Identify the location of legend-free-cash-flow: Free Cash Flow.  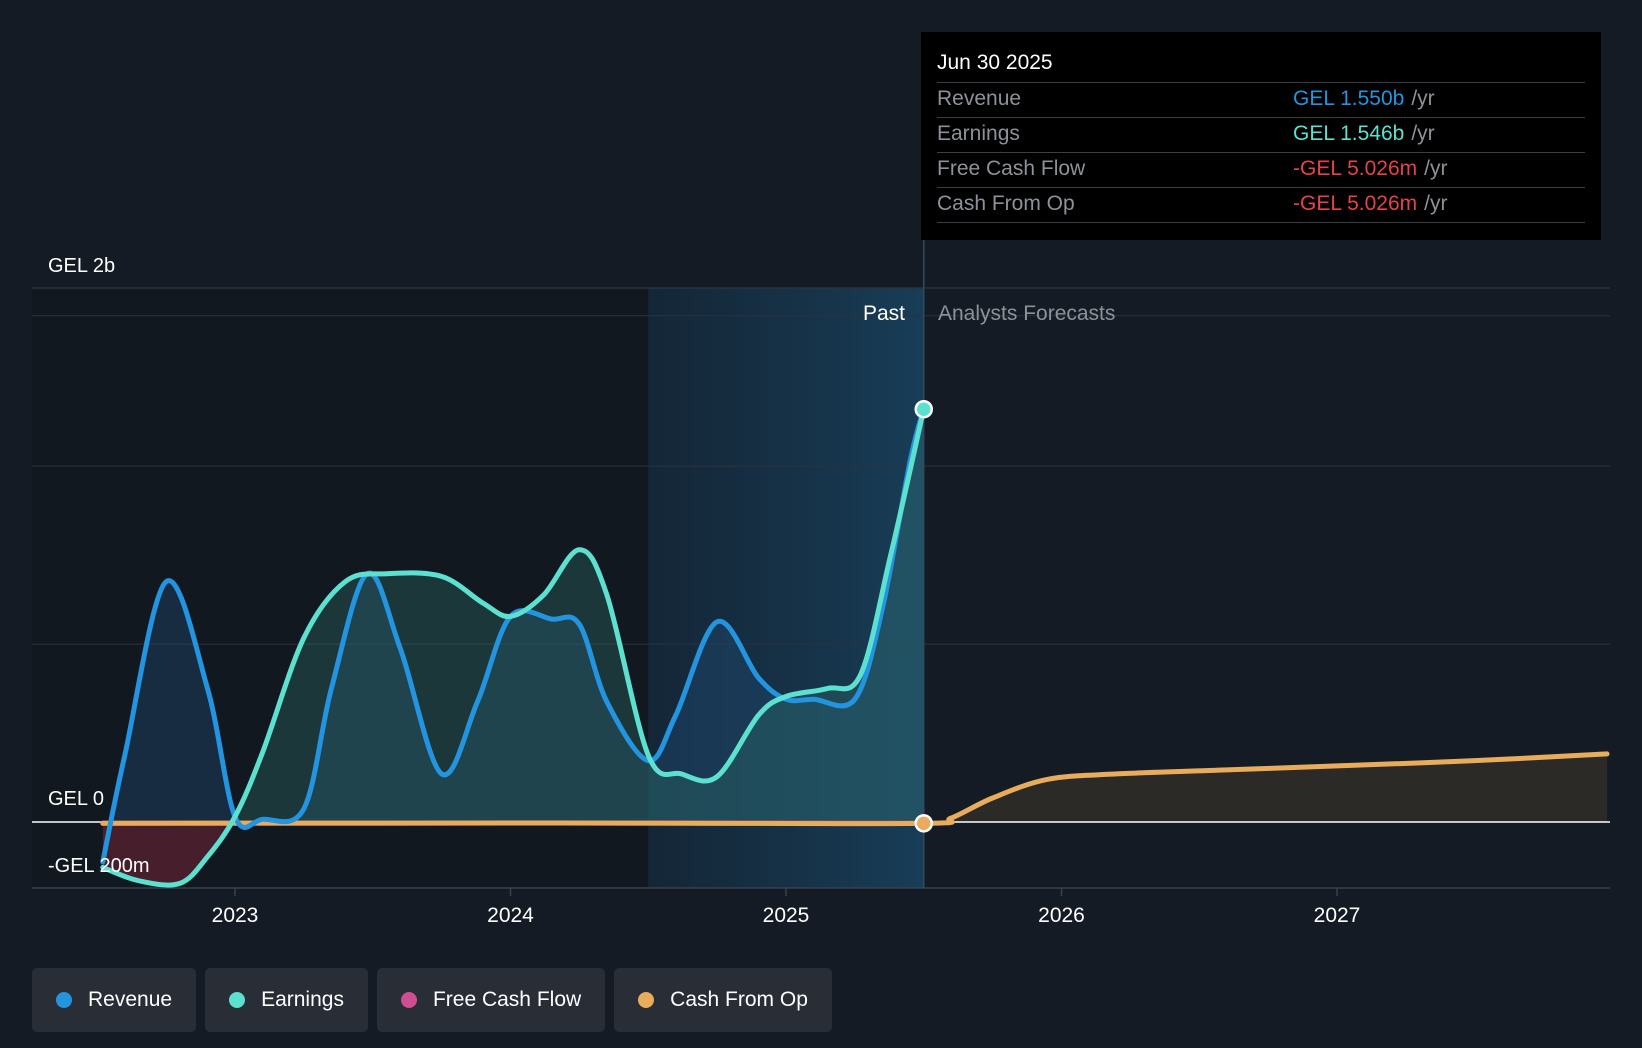
(491, 1000).